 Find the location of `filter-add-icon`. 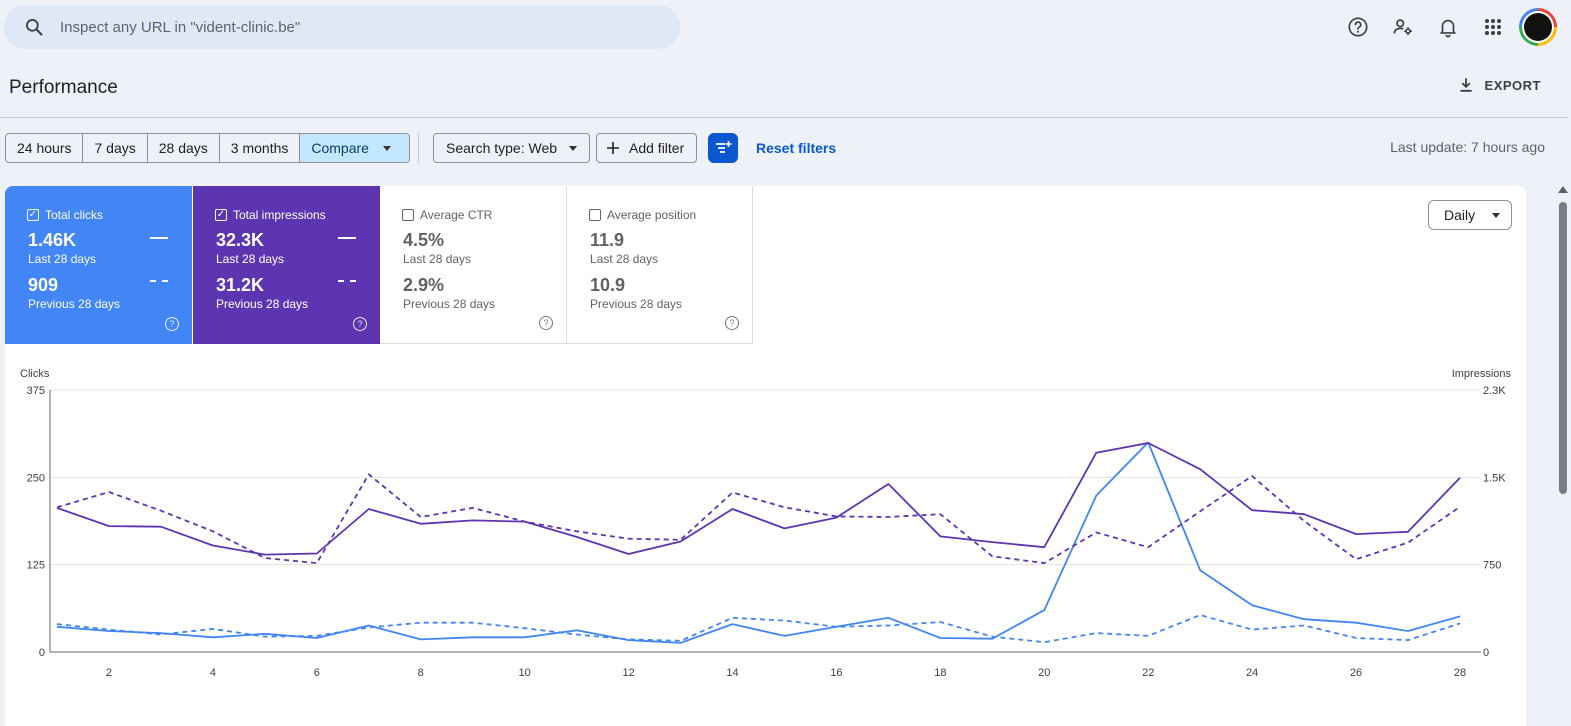

filter-add-icon is located at coordinates (724, 147).